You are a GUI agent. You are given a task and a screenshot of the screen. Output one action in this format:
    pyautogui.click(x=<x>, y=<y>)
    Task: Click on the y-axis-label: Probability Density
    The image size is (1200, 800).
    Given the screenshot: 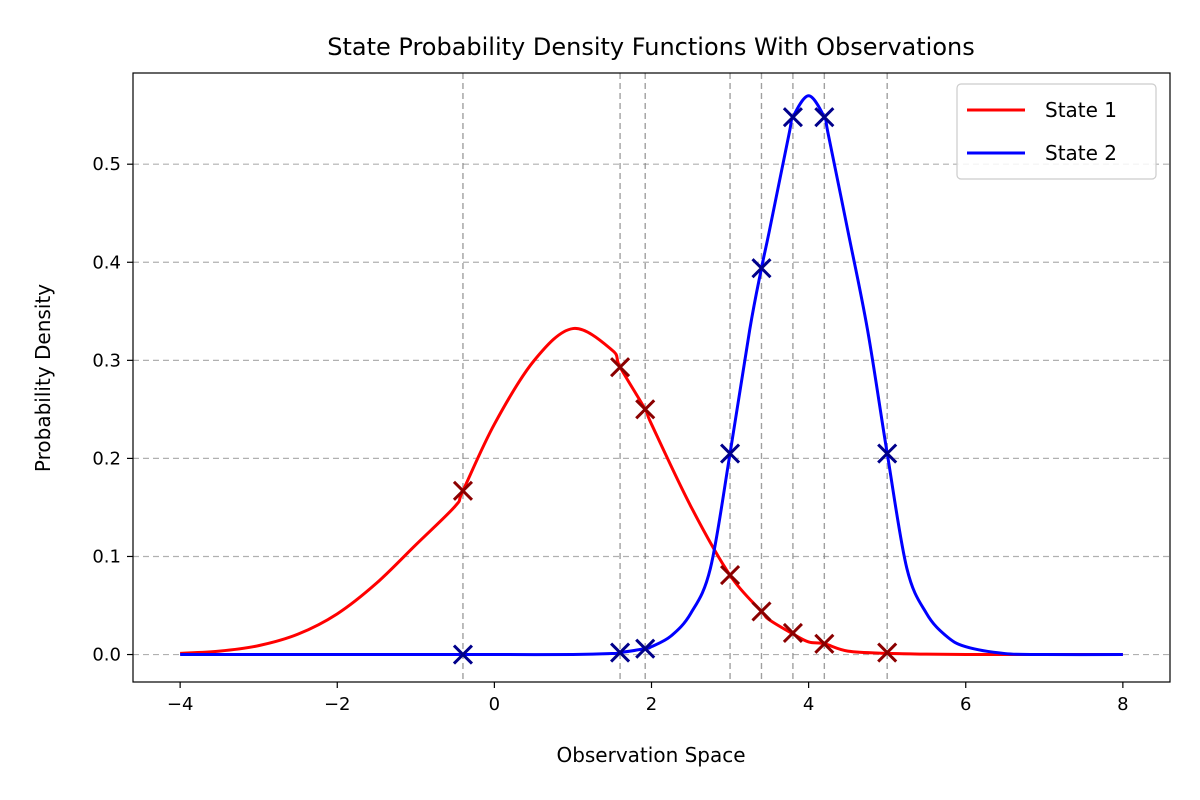 What is the action you would take?
    pyautogui.click(x=43, y=378)
    